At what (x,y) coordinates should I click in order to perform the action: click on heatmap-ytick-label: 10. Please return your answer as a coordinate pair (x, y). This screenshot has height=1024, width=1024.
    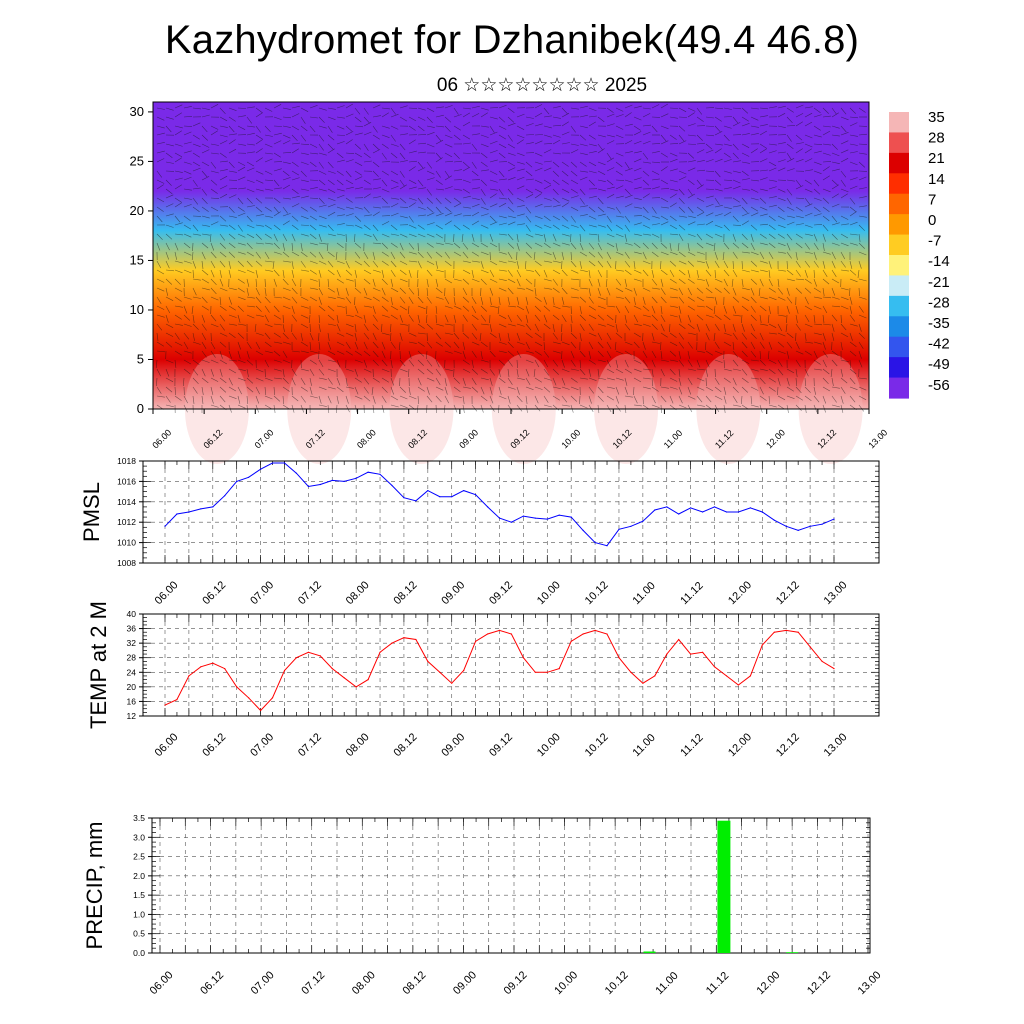
    Looking at the image, I should click on (137, 309).